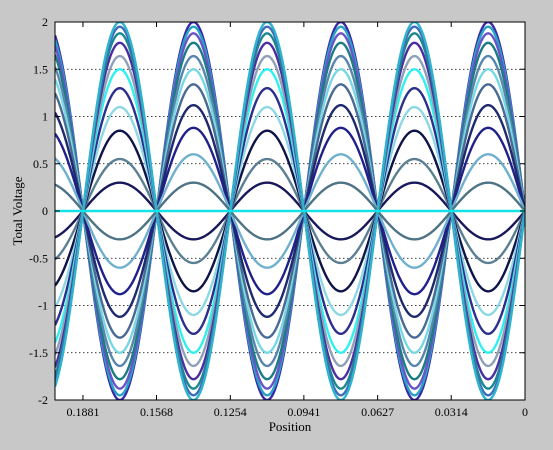  What do you see at coordinates (303, 412) in the screenshot?
I see `x-tick-label: 0.0941` at bounding box center [303, 412].